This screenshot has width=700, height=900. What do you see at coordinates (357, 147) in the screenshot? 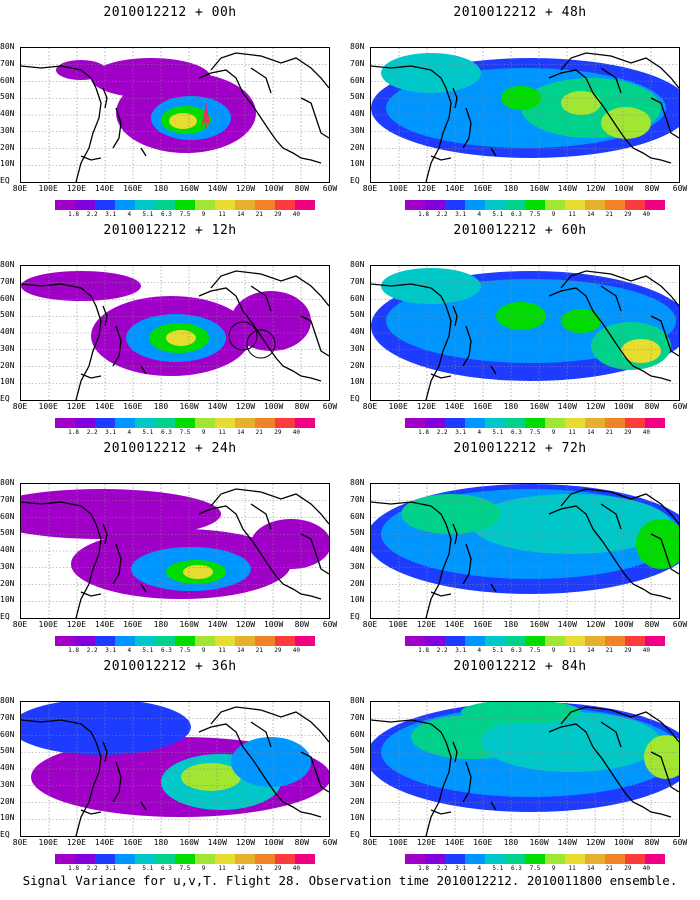
I see `y-tick-label: 20N` at bounding box center [357, 147].